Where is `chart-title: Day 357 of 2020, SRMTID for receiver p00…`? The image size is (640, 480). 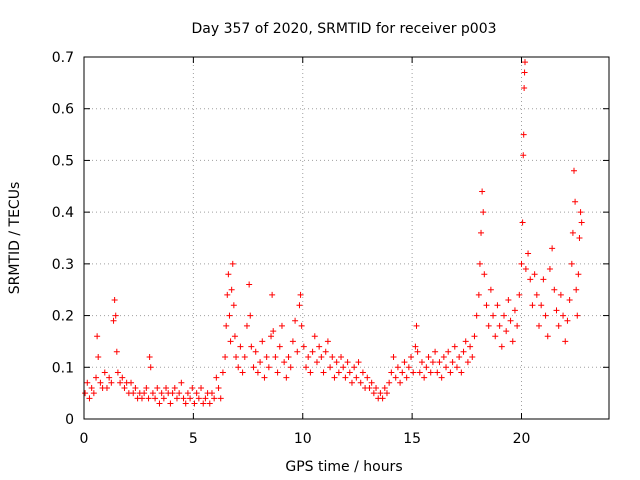
chart-title: Day 357 of 2020, SRMTID for receiver p00… is located at coordinates (343, 29).